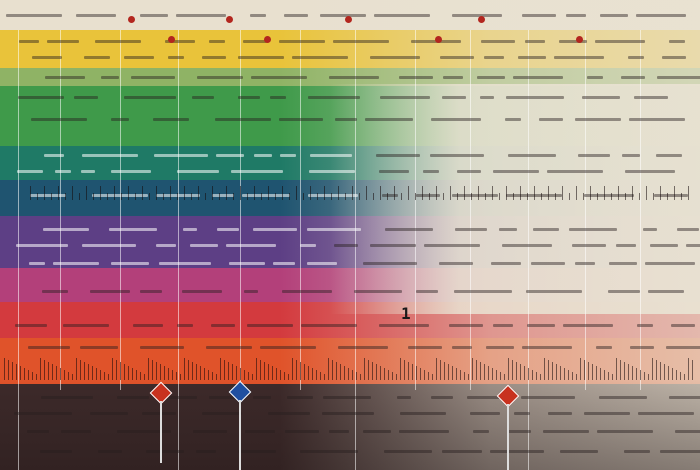 This screenshot has height=470, width=700. Describe the element at coordinates (640, 210) in the screenshot. I see `grid-line` at that location.